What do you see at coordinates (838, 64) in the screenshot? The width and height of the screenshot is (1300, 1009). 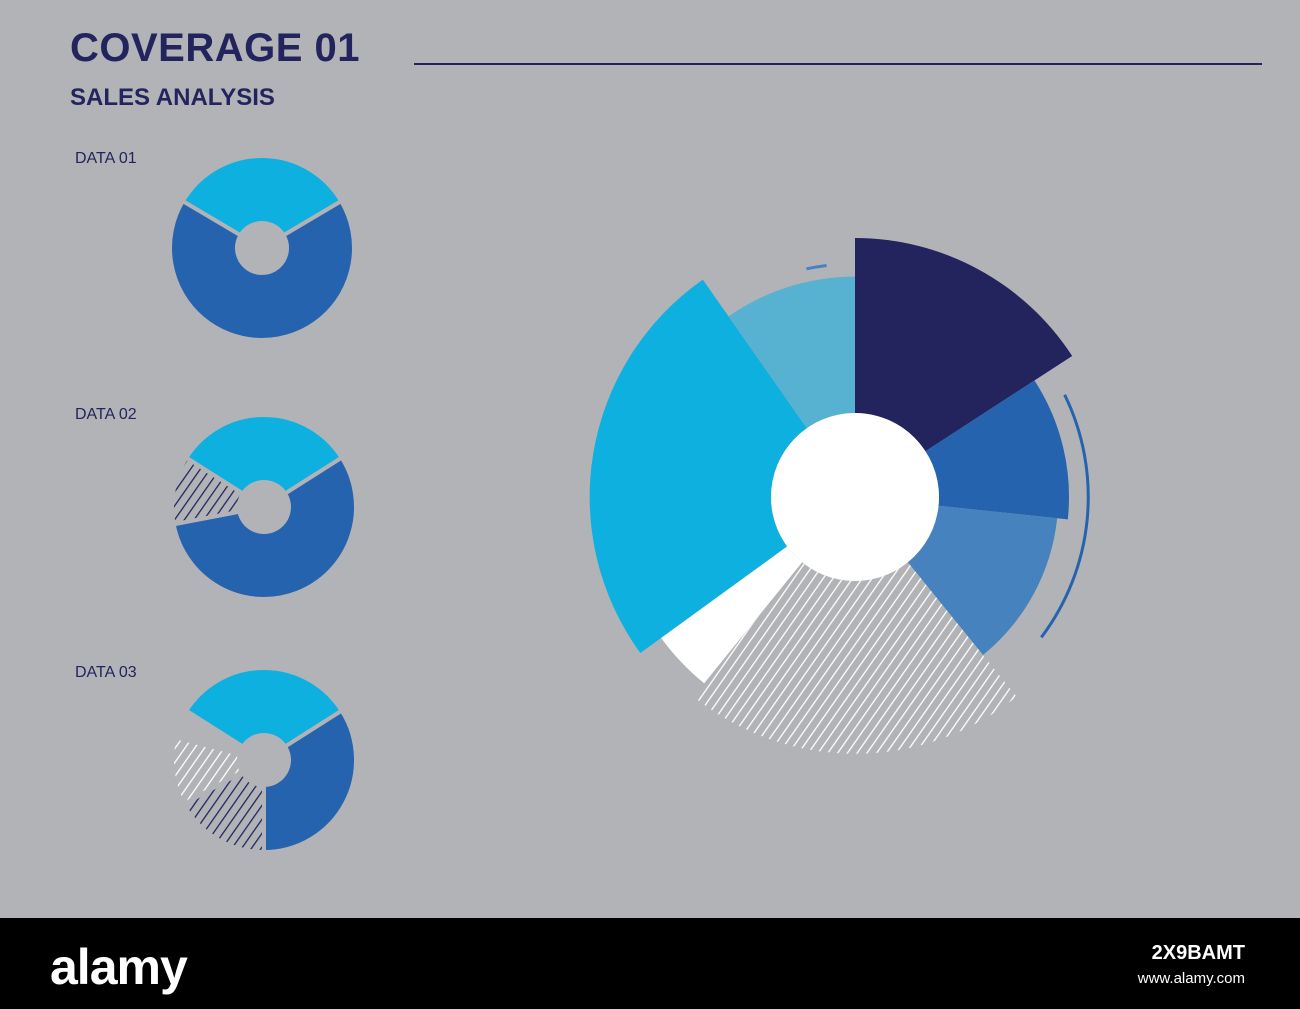 I see `title-divider` at bounding box center [838, 64].